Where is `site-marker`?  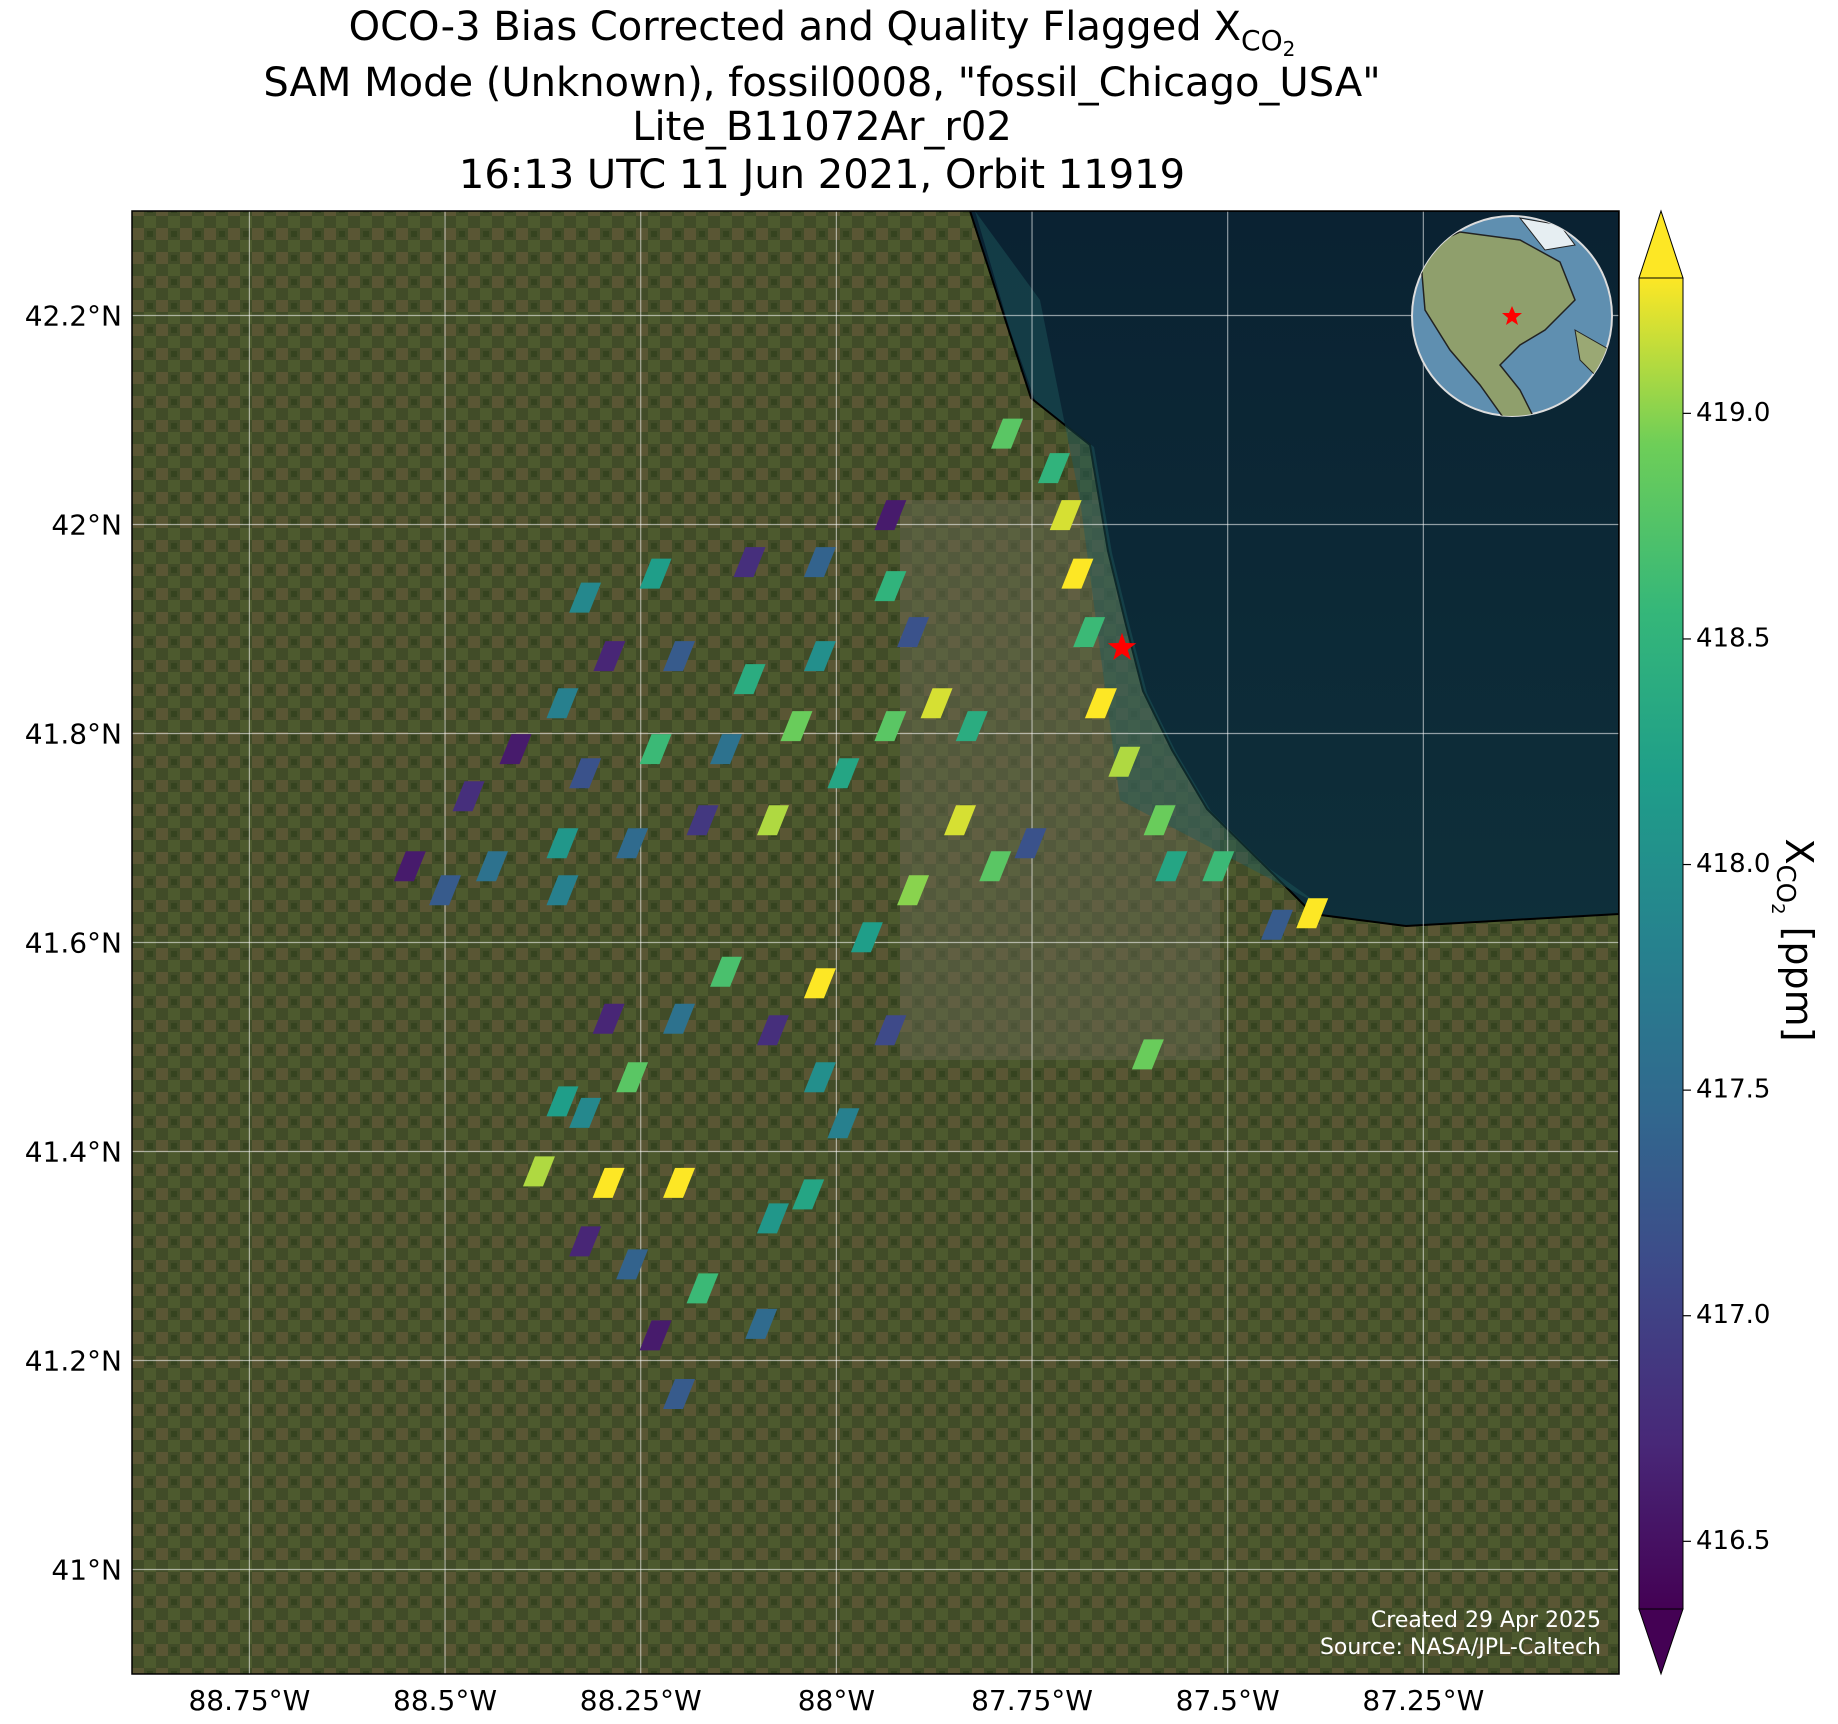
site-marker is located at coordinates (1122, 646).